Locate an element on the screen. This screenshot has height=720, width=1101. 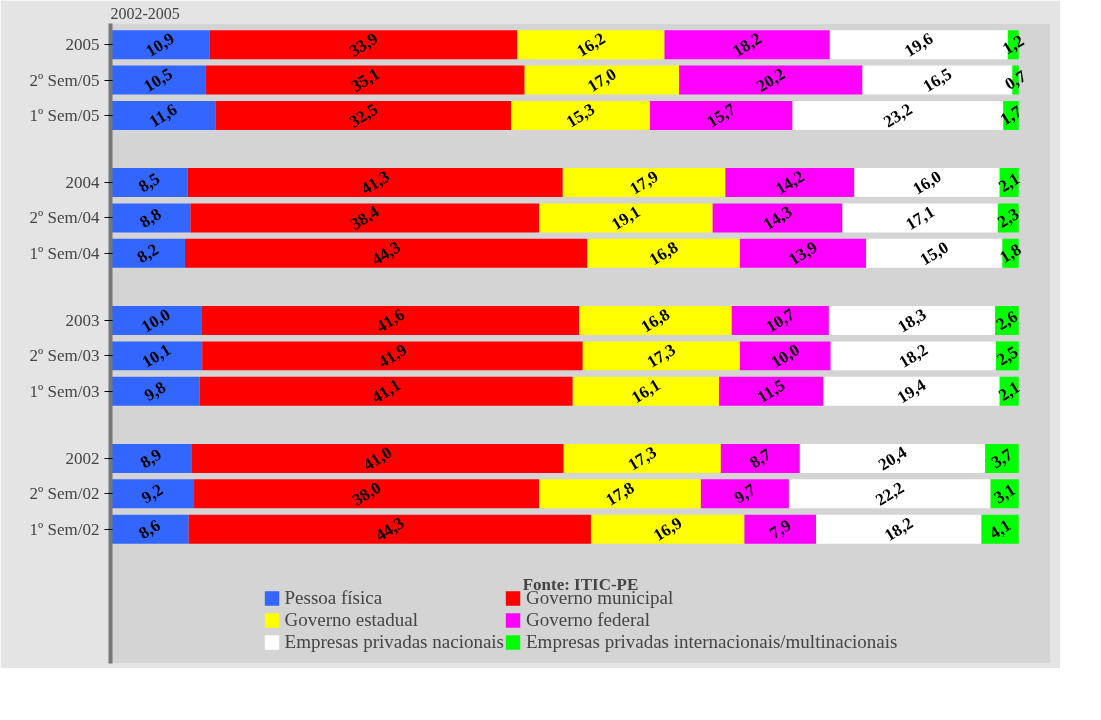
data-label: 3,1 is located at coordinates (1004, 494).